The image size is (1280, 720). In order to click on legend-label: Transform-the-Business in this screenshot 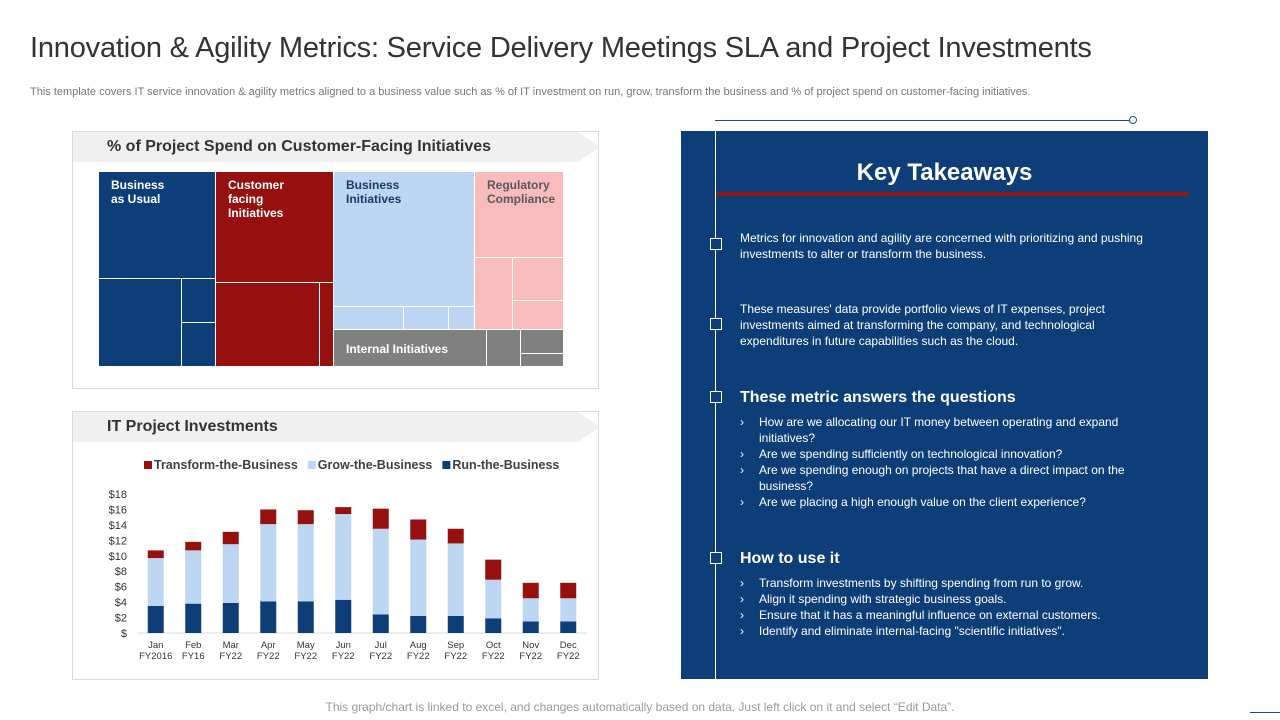, I will do `click(226, 465)`.